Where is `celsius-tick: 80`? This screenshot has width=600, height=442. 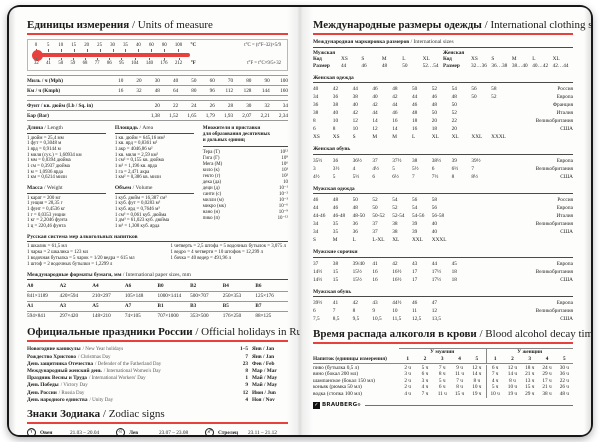
celsius-tick: 80 is located at coordinates (164, 47).